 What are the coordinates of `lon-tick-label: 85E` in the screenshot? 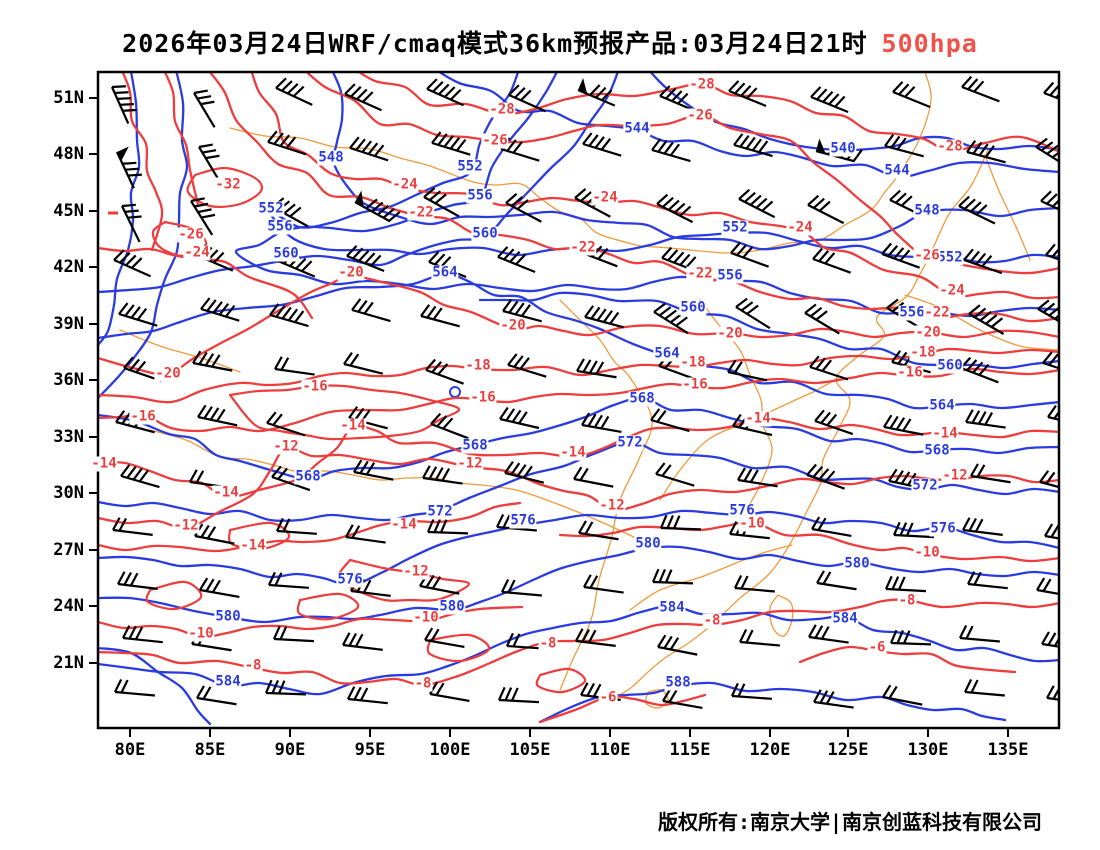 It's located at (210, 750).